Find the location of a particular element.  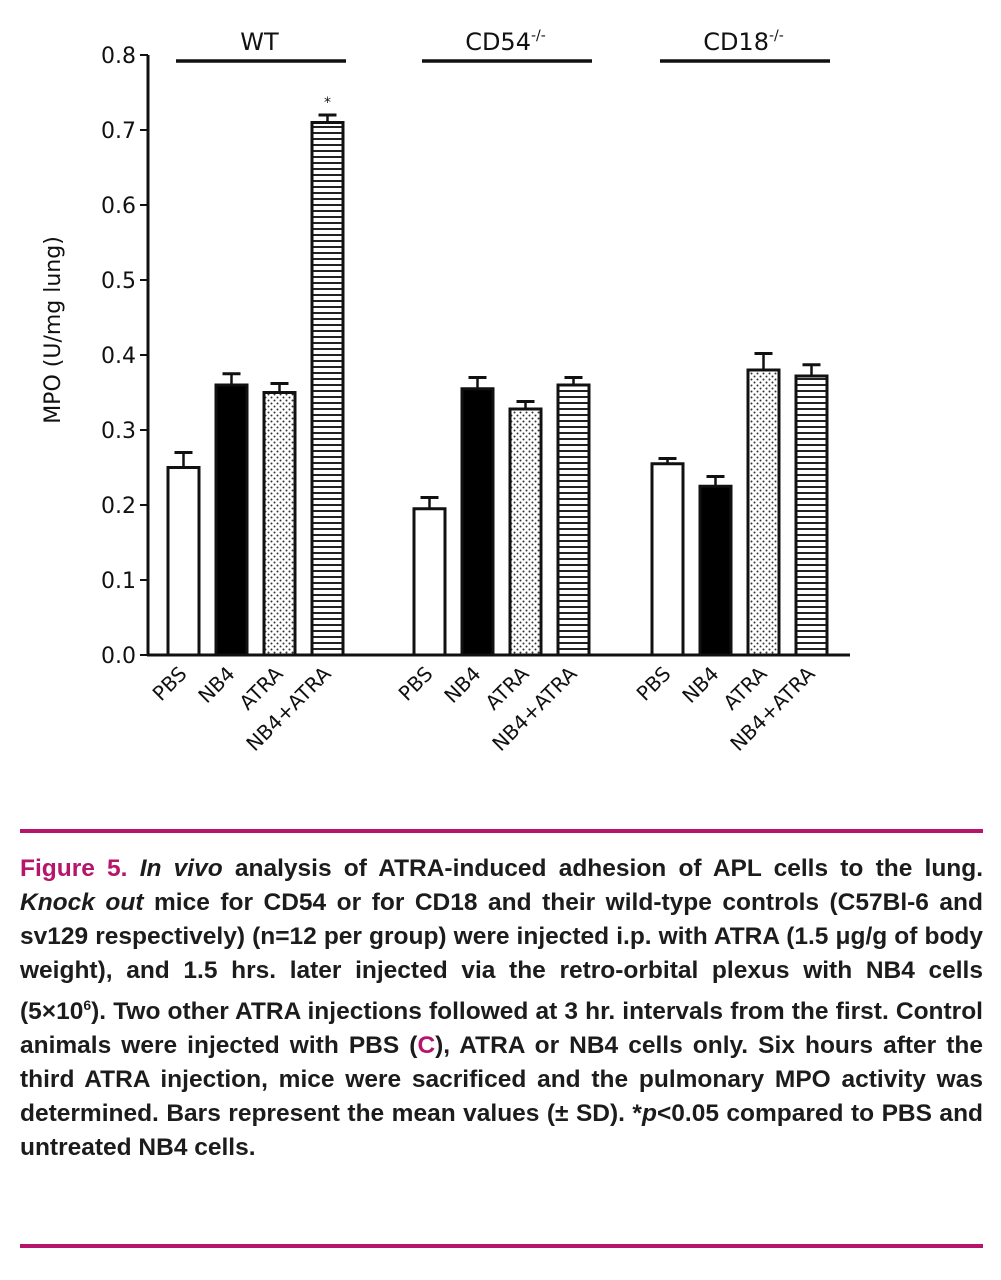

figure-label: Figure 5. is located at coordinates (74, 868).